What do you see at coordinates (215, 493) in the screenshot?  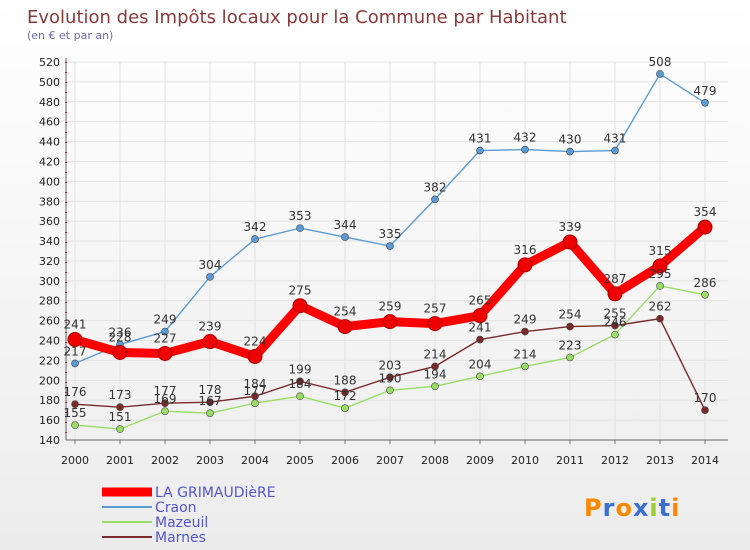 I see `legend-label: LA GRIMAUDièRE` at bounding box center [215, 493].